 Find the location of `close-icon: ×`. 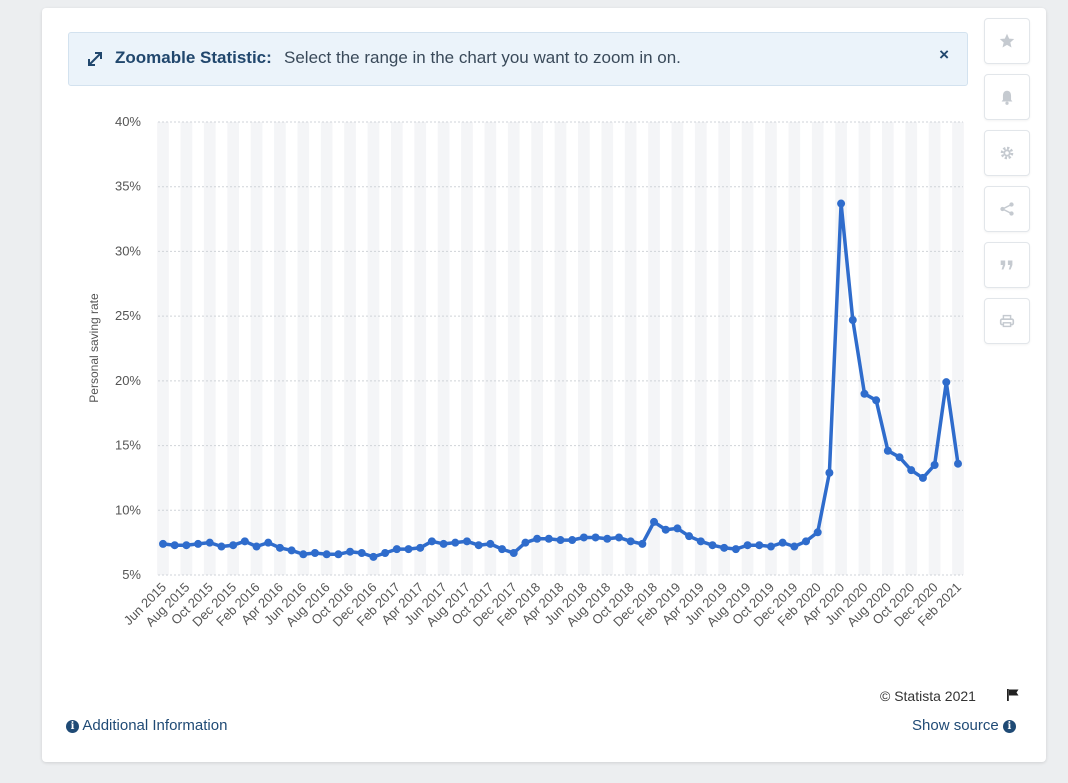

close-icon: × is located at coordinates (944, 54).